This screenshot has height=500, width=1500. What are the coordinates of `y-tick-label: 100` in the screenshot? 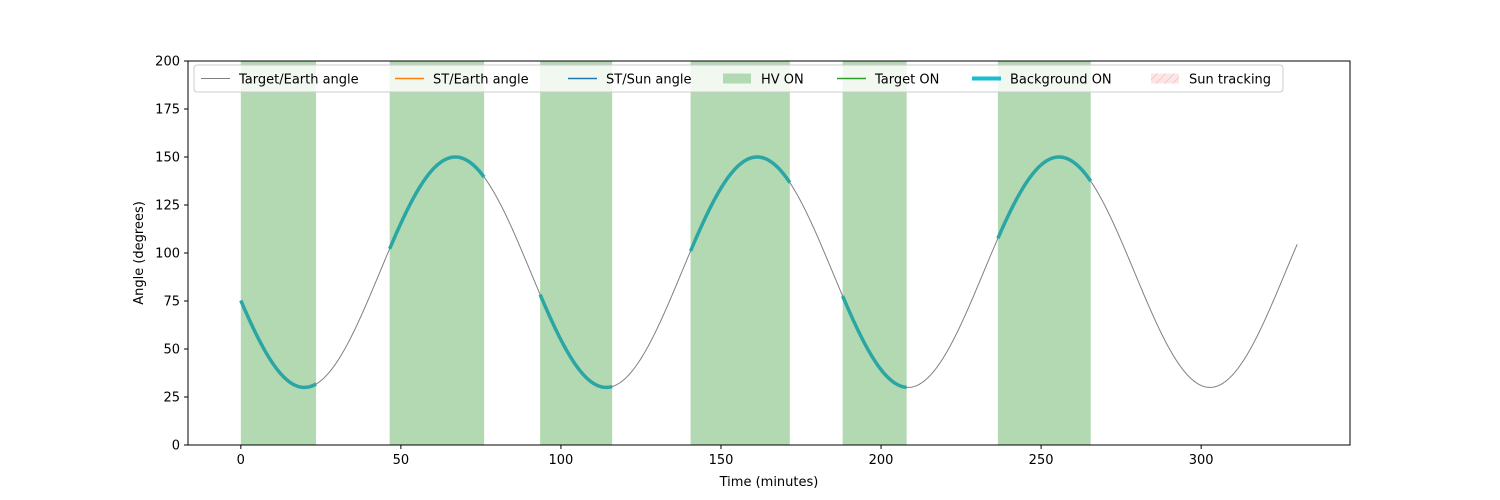 It's located at (167, 254).